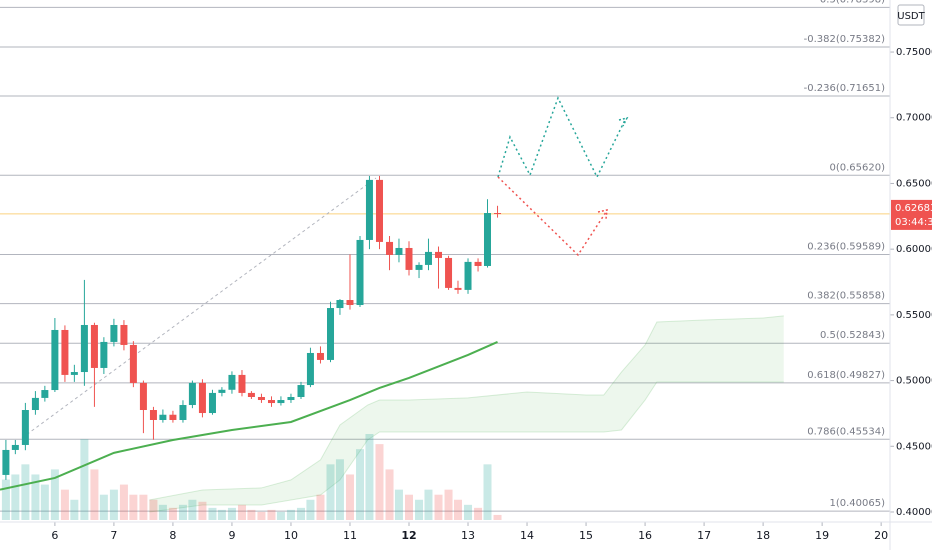  Describe the element at coordinates (552, 216) in the screenshot. I see `projection-down` at that location.